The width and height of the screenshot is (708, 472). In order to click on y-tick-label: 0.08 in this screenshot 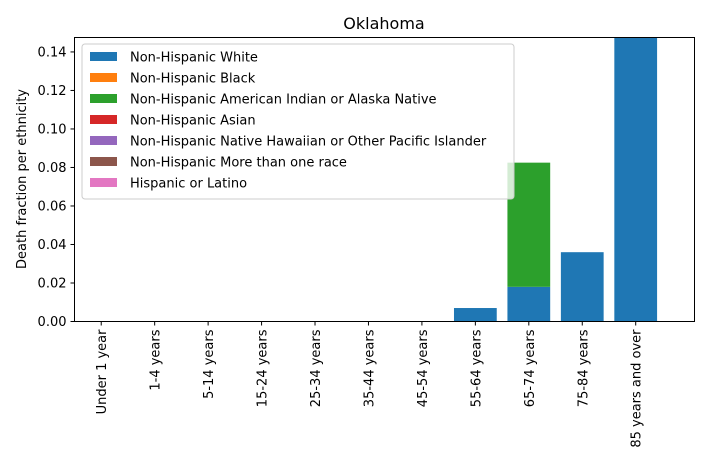, I will do `click(52, 168)`.